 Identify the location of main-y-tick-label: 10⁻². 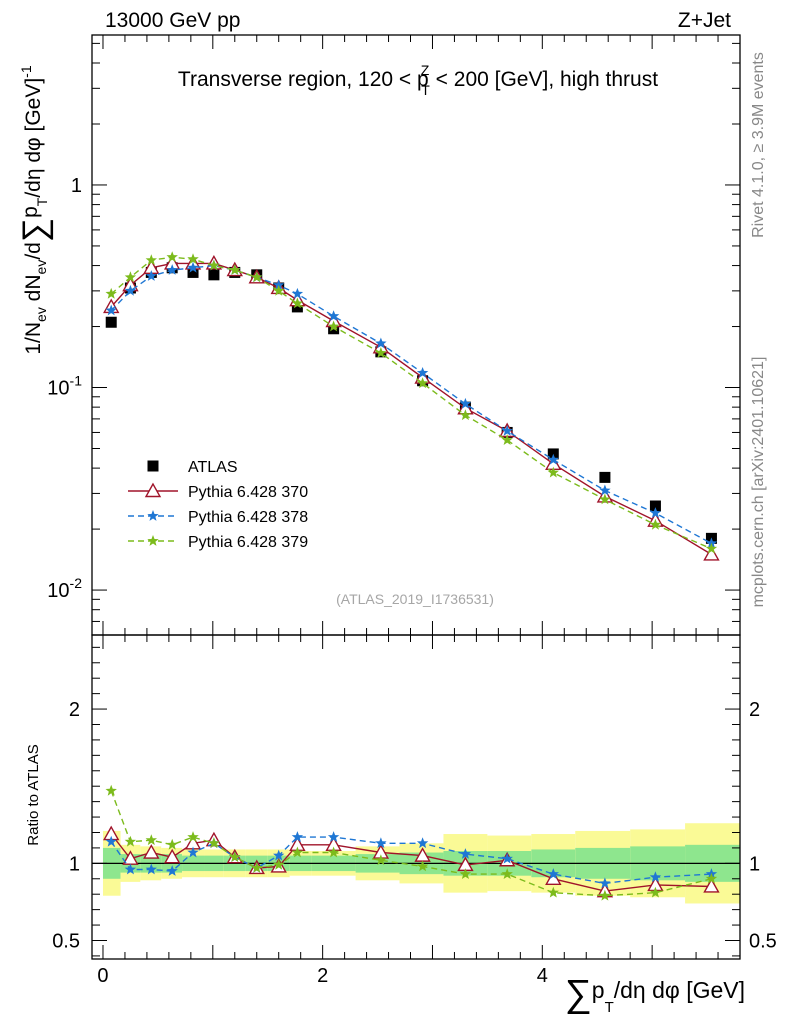
(64, 588).